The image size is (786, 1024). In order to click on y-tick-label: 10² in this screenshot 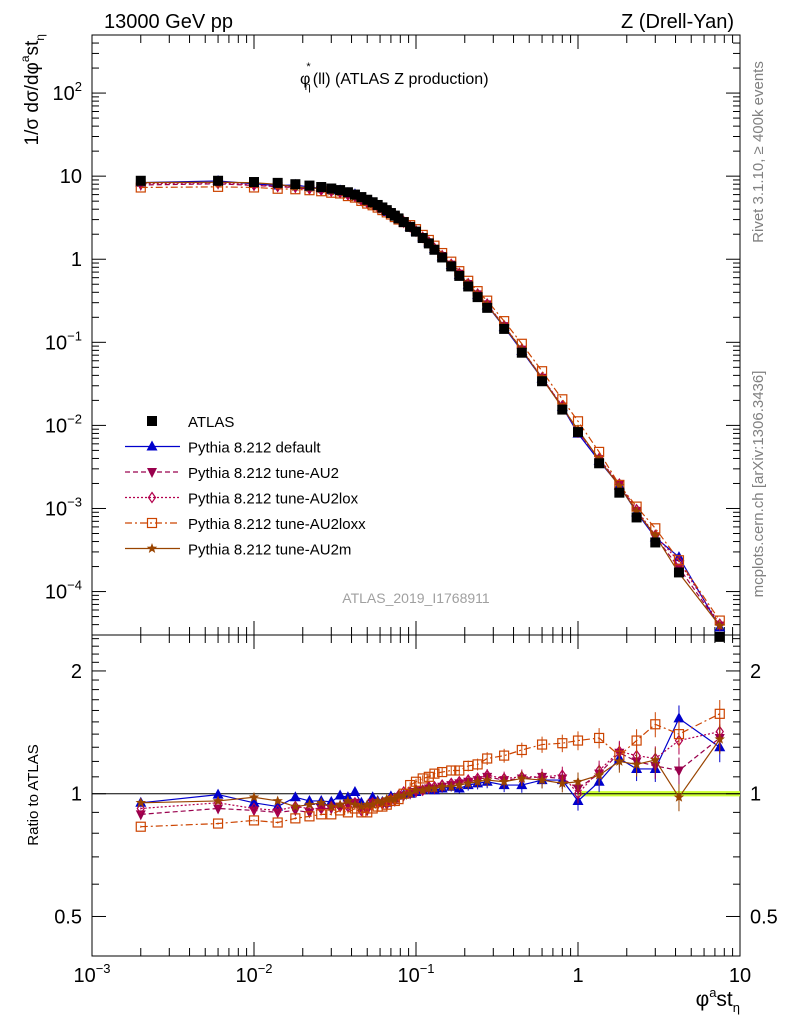, I will do `click(67, 92)`.